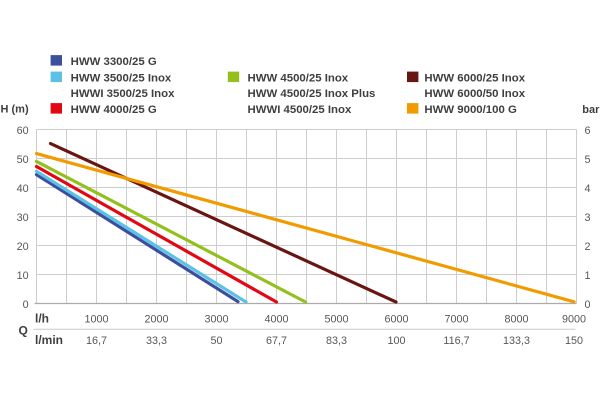  What do you see at coordinates (574, 320) in the screenshot?
I see `svg-text: 9000` at bounding box center [574, 320].